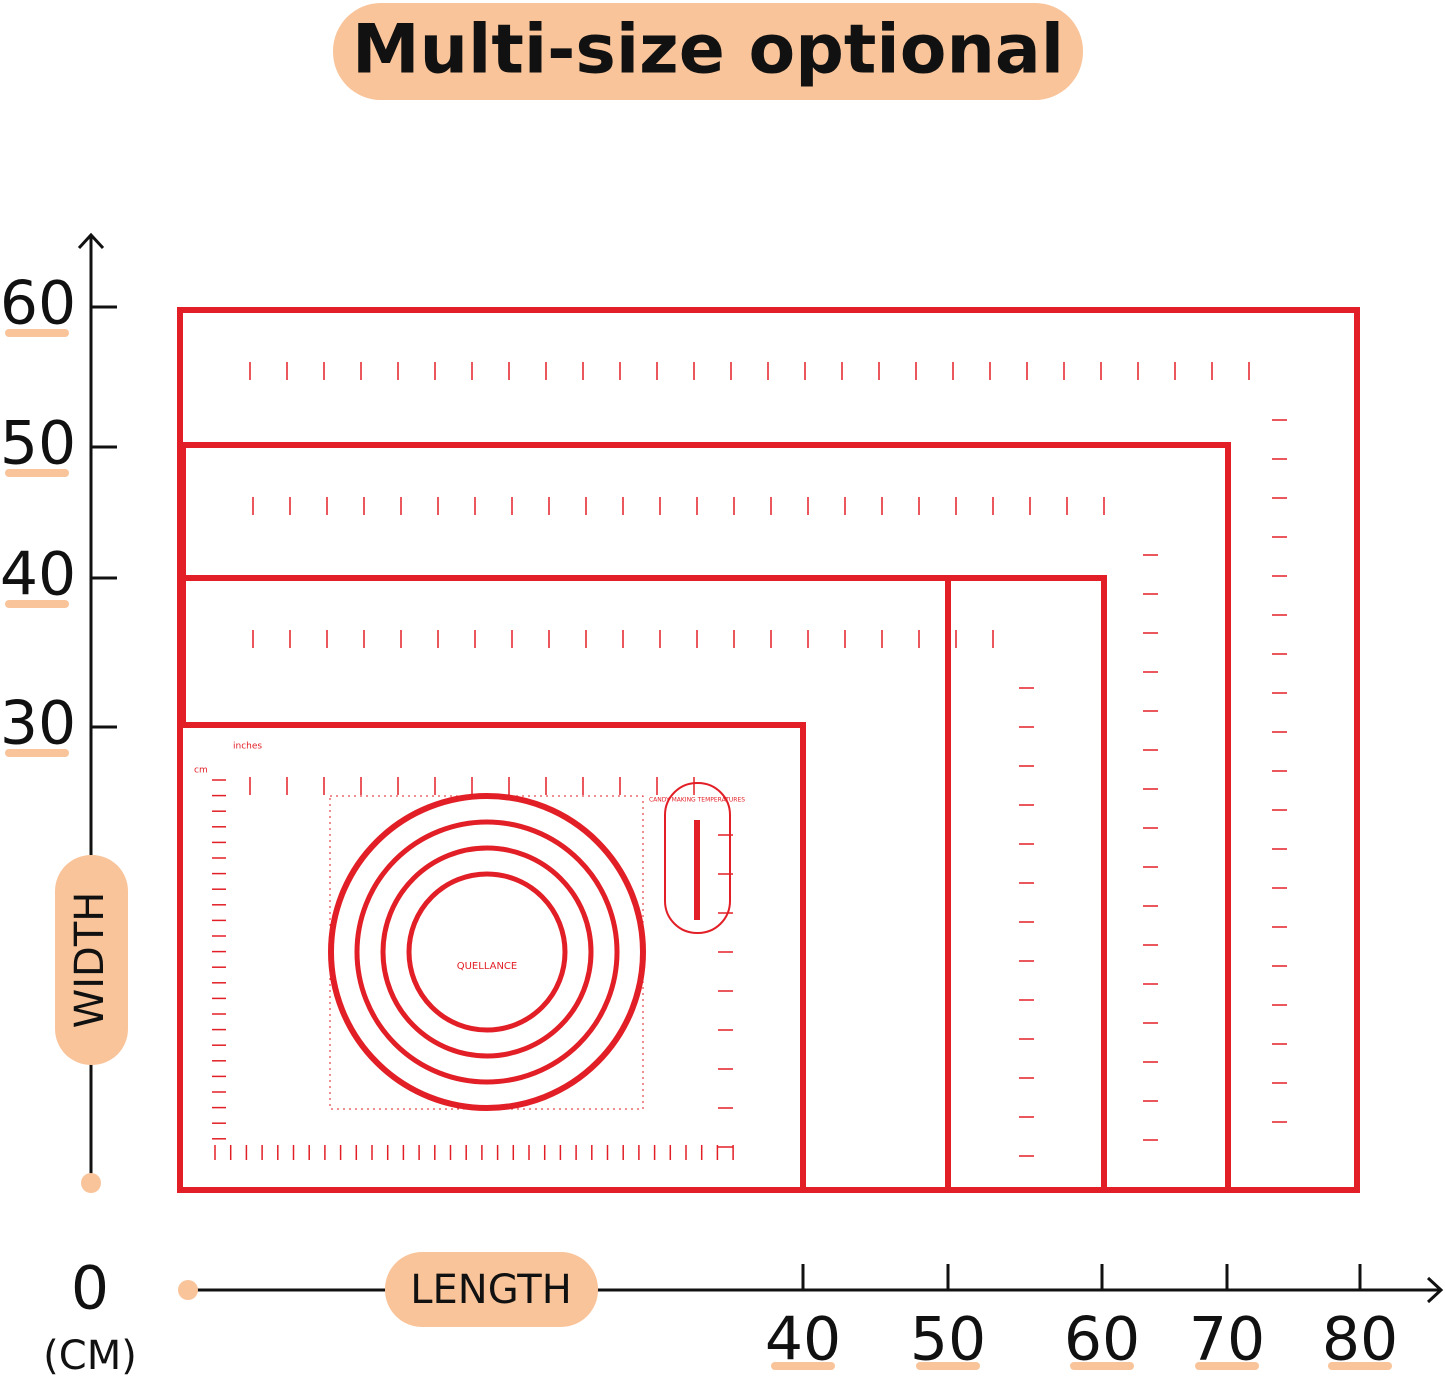  I want to click on title: Multi-size optional, so click(708, 50).